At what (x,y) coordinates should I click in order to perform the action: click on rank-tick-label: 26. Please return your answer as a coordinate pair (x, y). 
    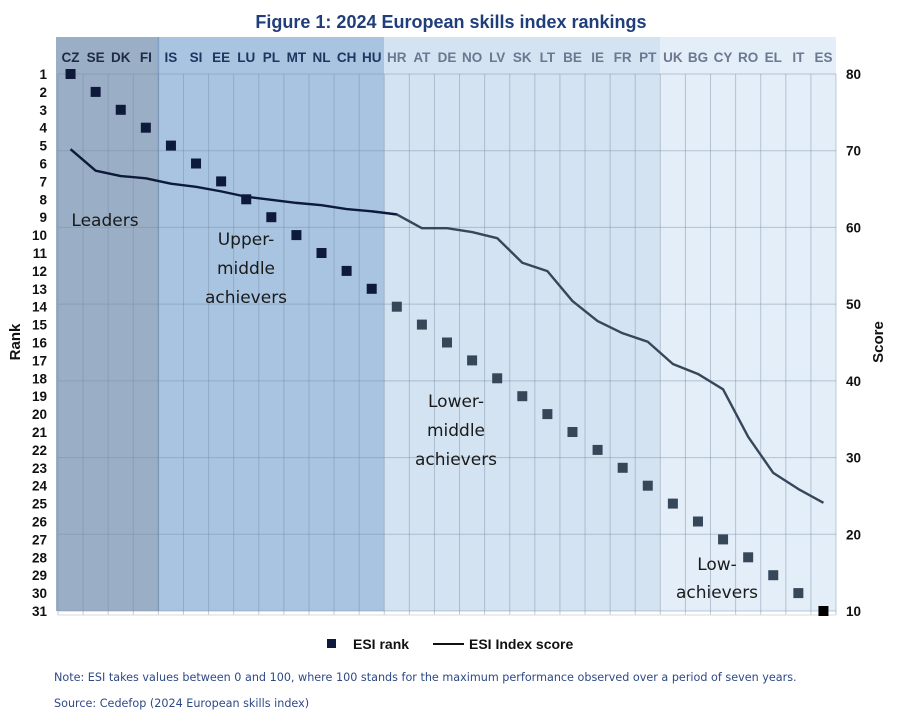
    Looking at the image, I should click on (40, 522).